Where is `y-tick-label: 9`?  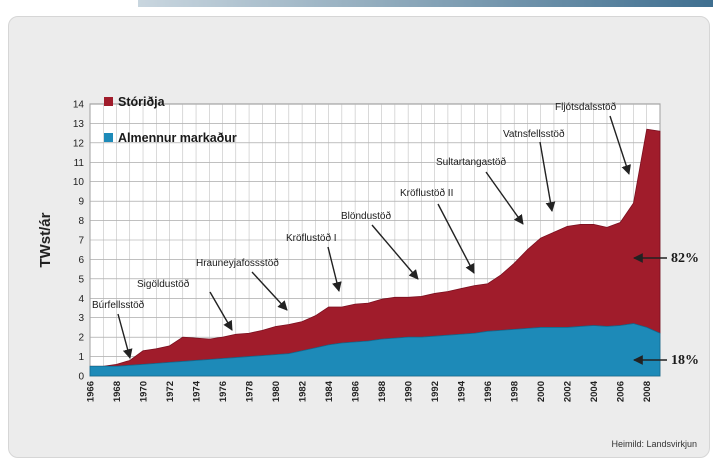 y-tick-label: 9 is located at coordinates (81, 202).